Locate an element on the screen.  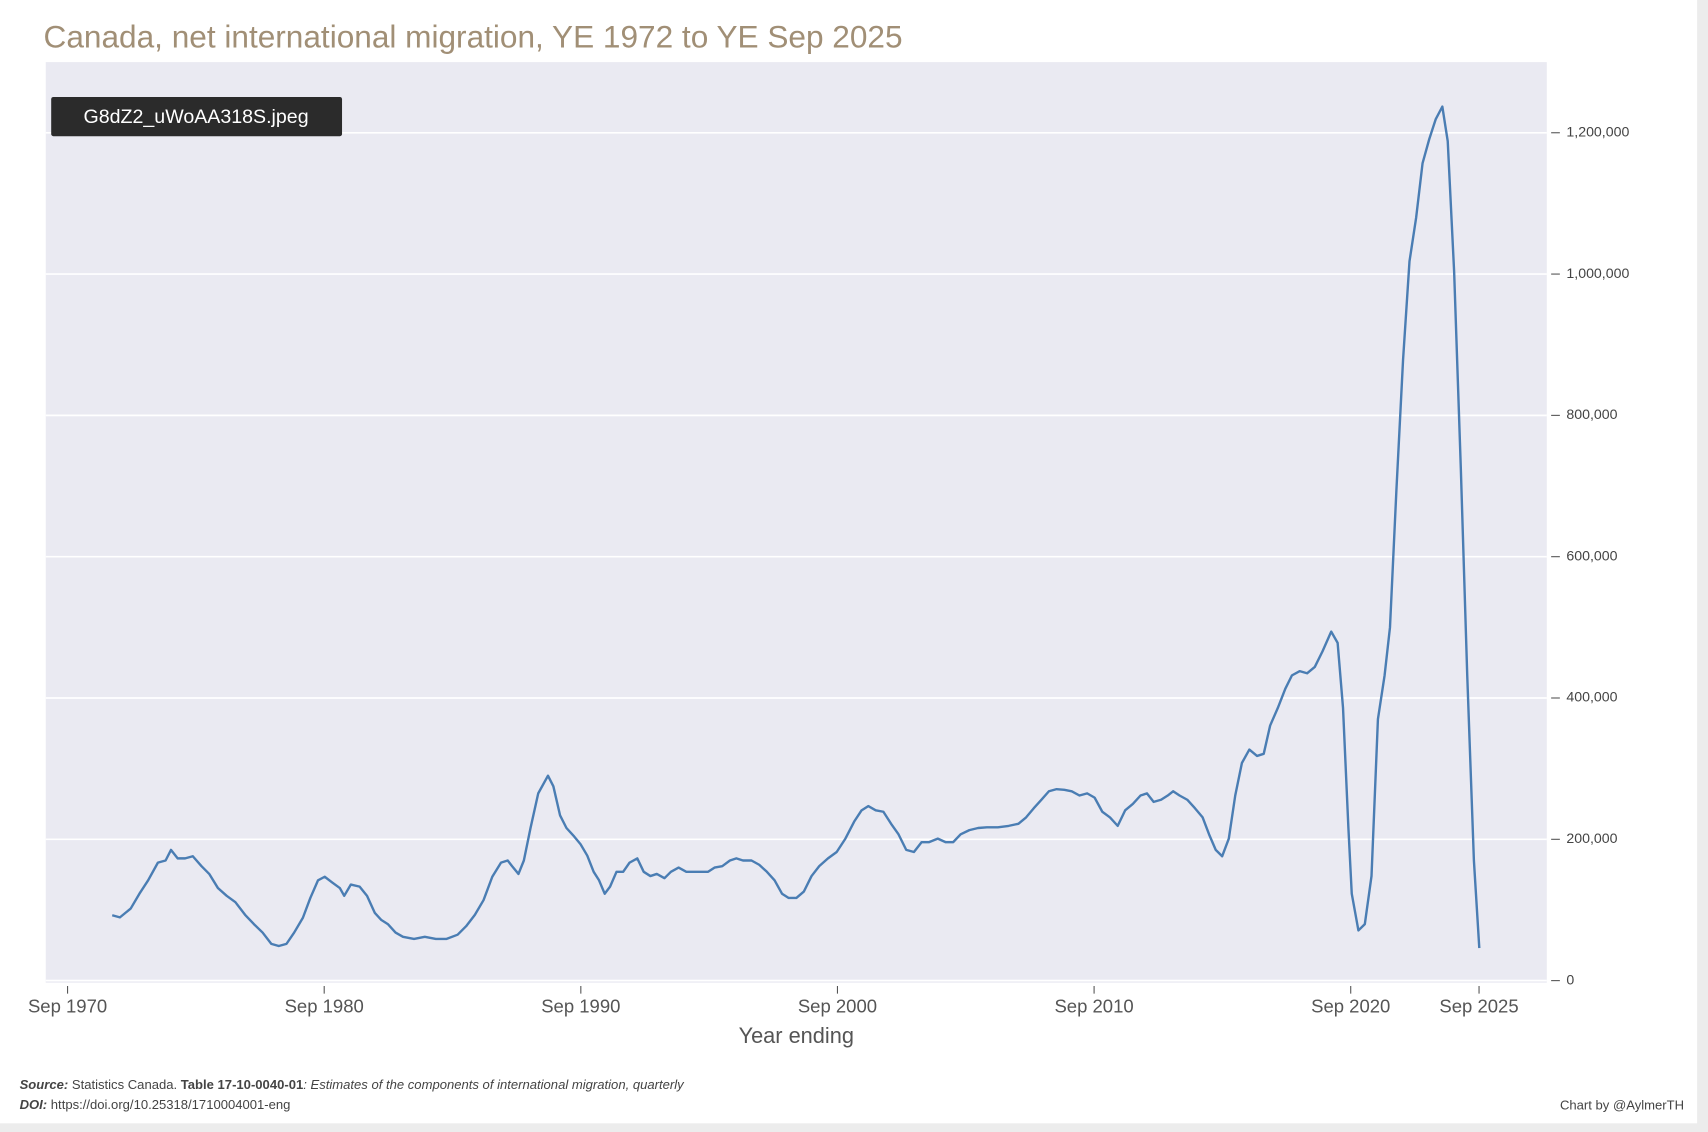
source: Statistics Canada. is located at coordinates (124, 1085).